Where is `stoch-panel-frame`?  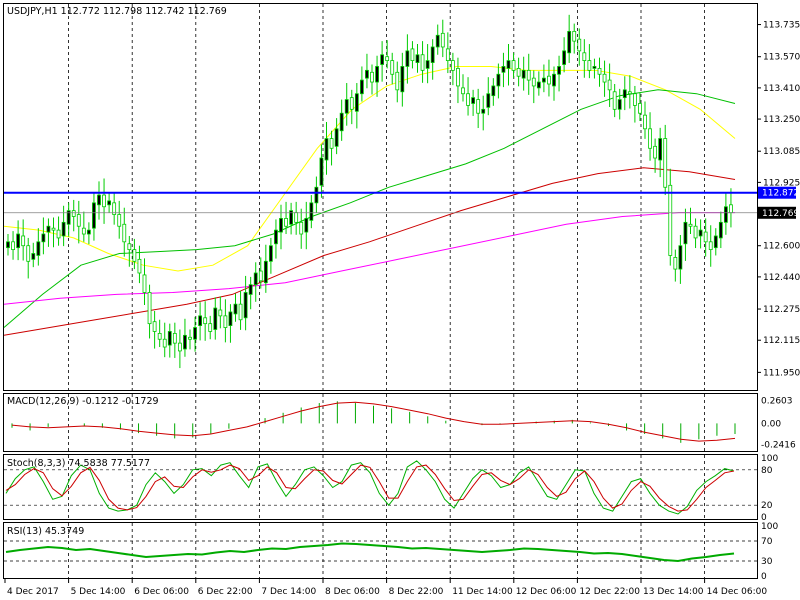 stoch-panel-frame is located at coordinates (380, 487).